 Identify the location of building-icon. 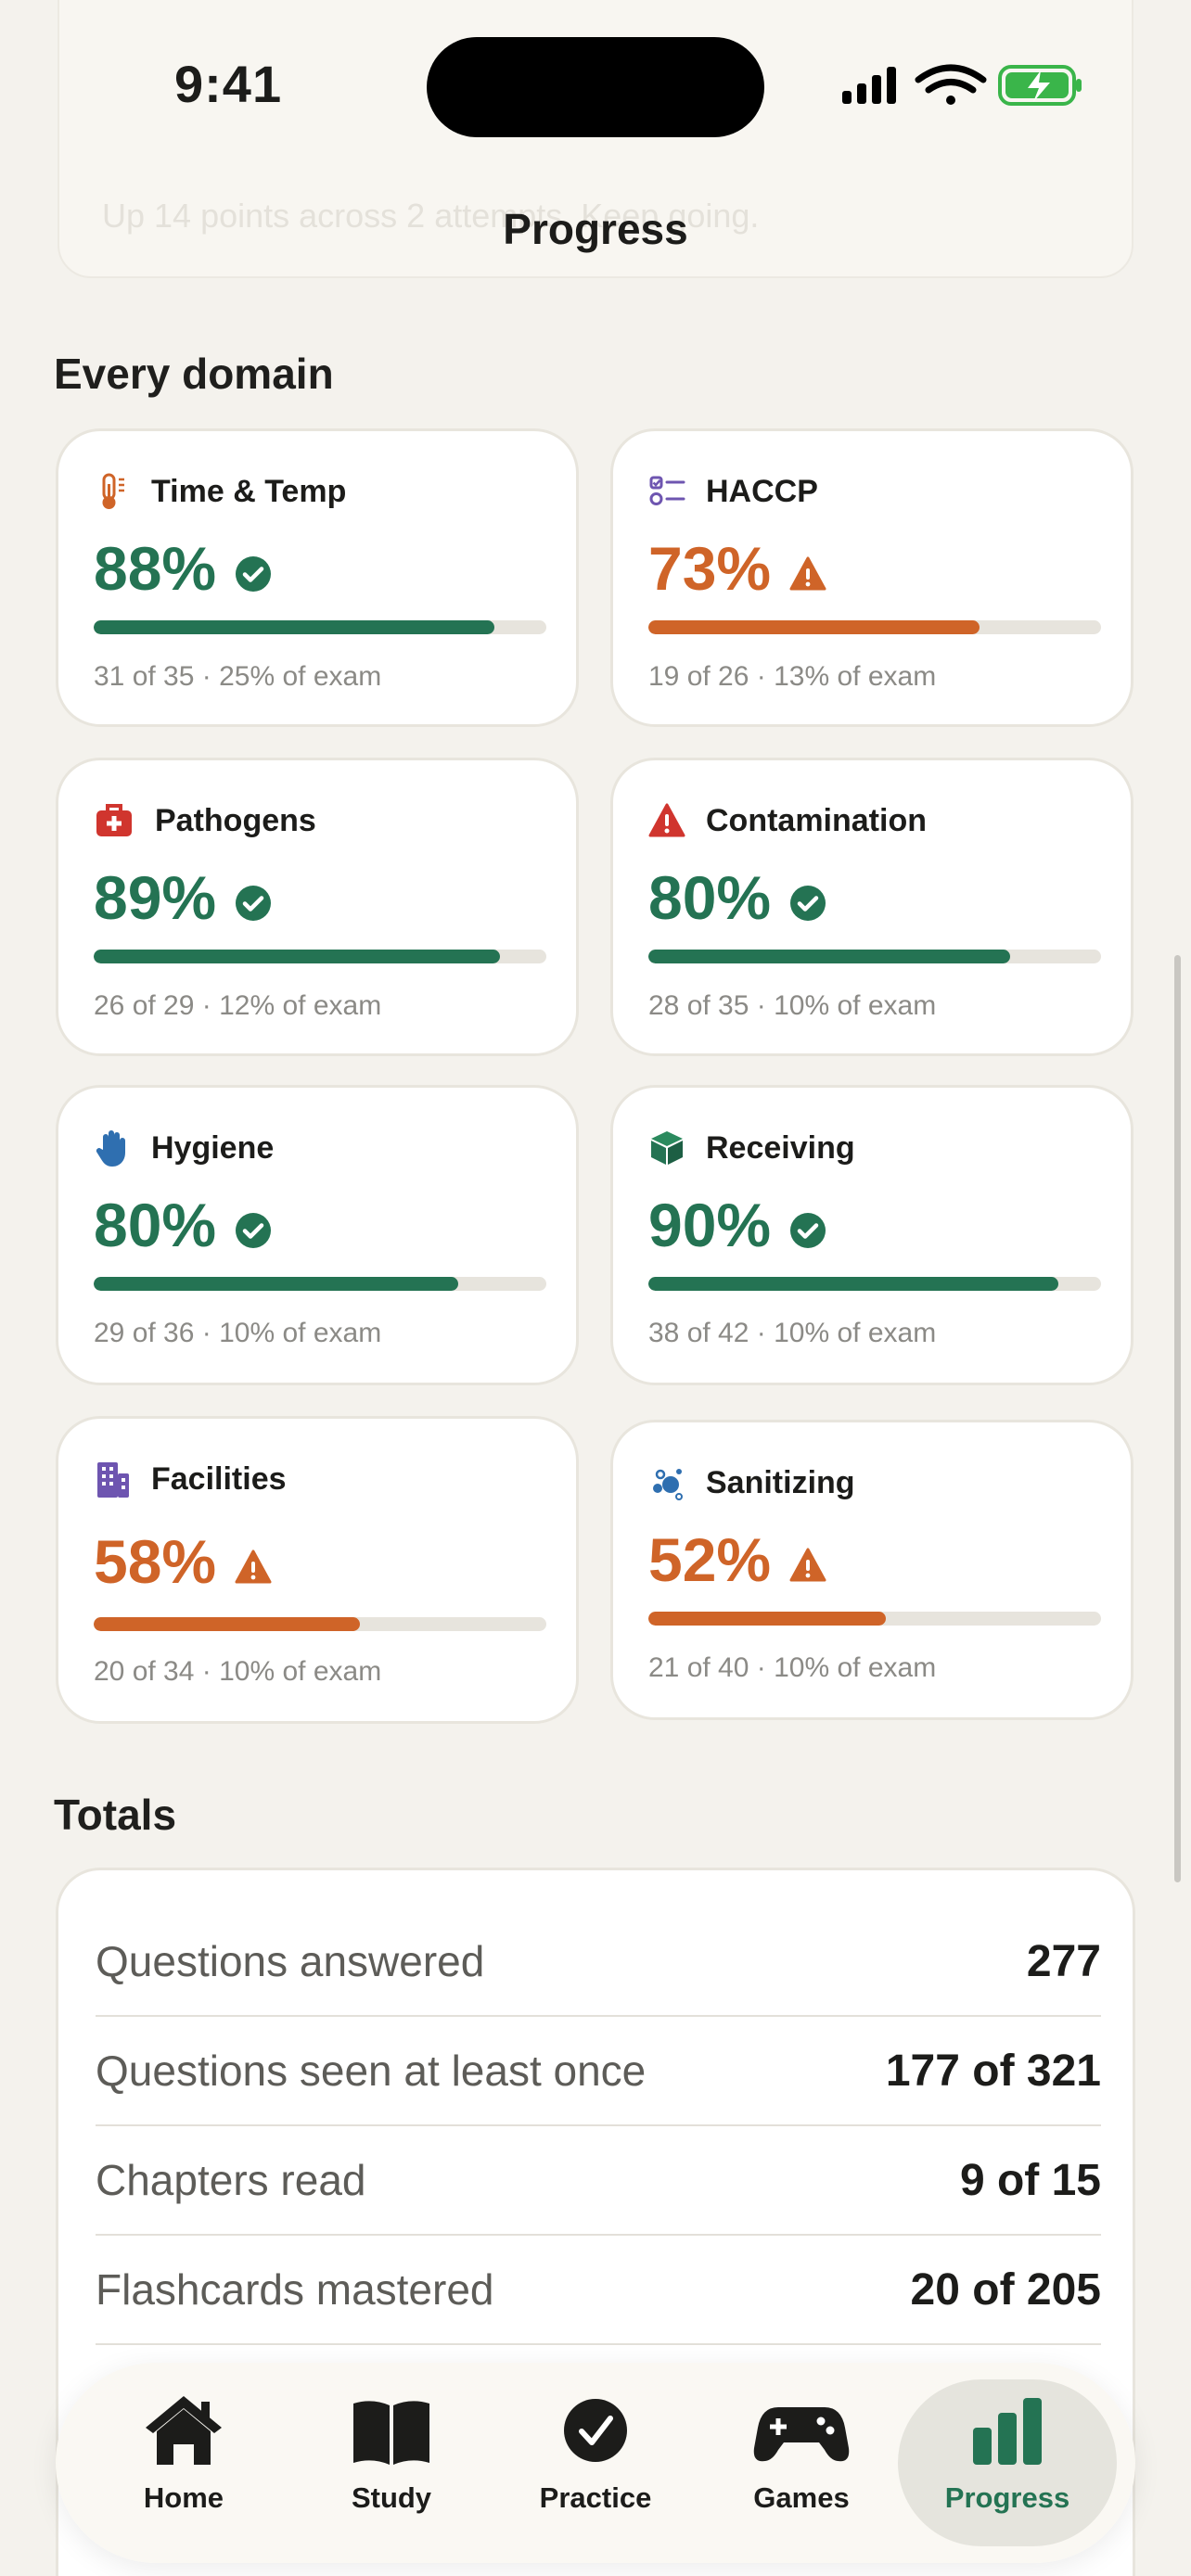
(113, 1480).